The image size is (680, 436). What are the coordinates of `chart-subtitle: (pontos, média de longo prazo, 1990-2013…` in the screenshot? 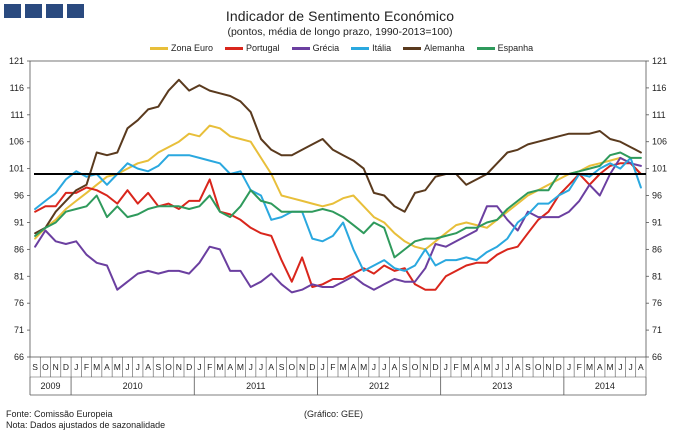 It's located at (340, 32).